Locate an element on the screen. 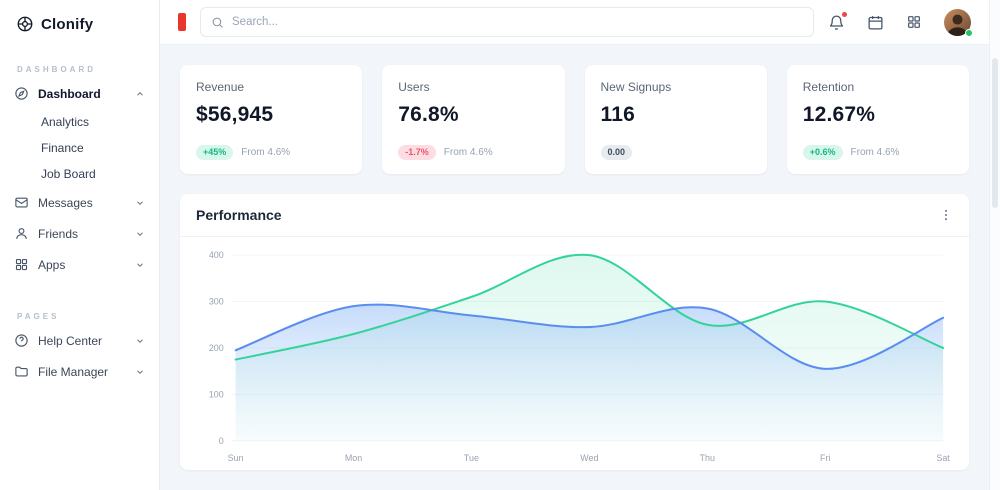 The image size is (1000, 490). stat-card-revenue: Revenue $56,945 +45% From 4.6% is located at coordinates (271, 119).